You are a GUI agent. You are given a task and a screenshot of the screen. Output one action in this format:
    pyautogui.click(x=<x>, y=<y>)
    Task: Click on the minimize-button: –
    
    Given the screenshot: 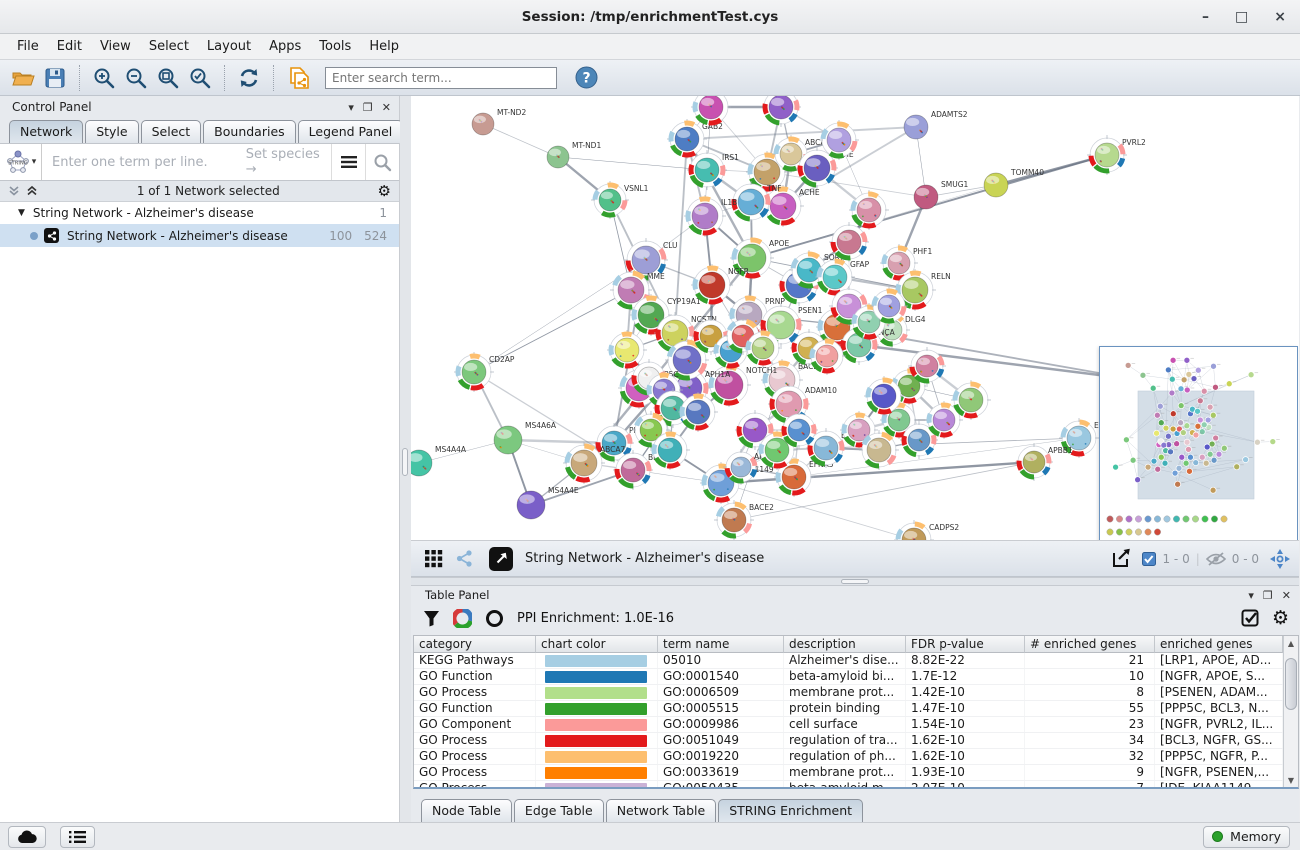 What is the action you would take?
    pyautogui.click(x=1206, y=16)
    